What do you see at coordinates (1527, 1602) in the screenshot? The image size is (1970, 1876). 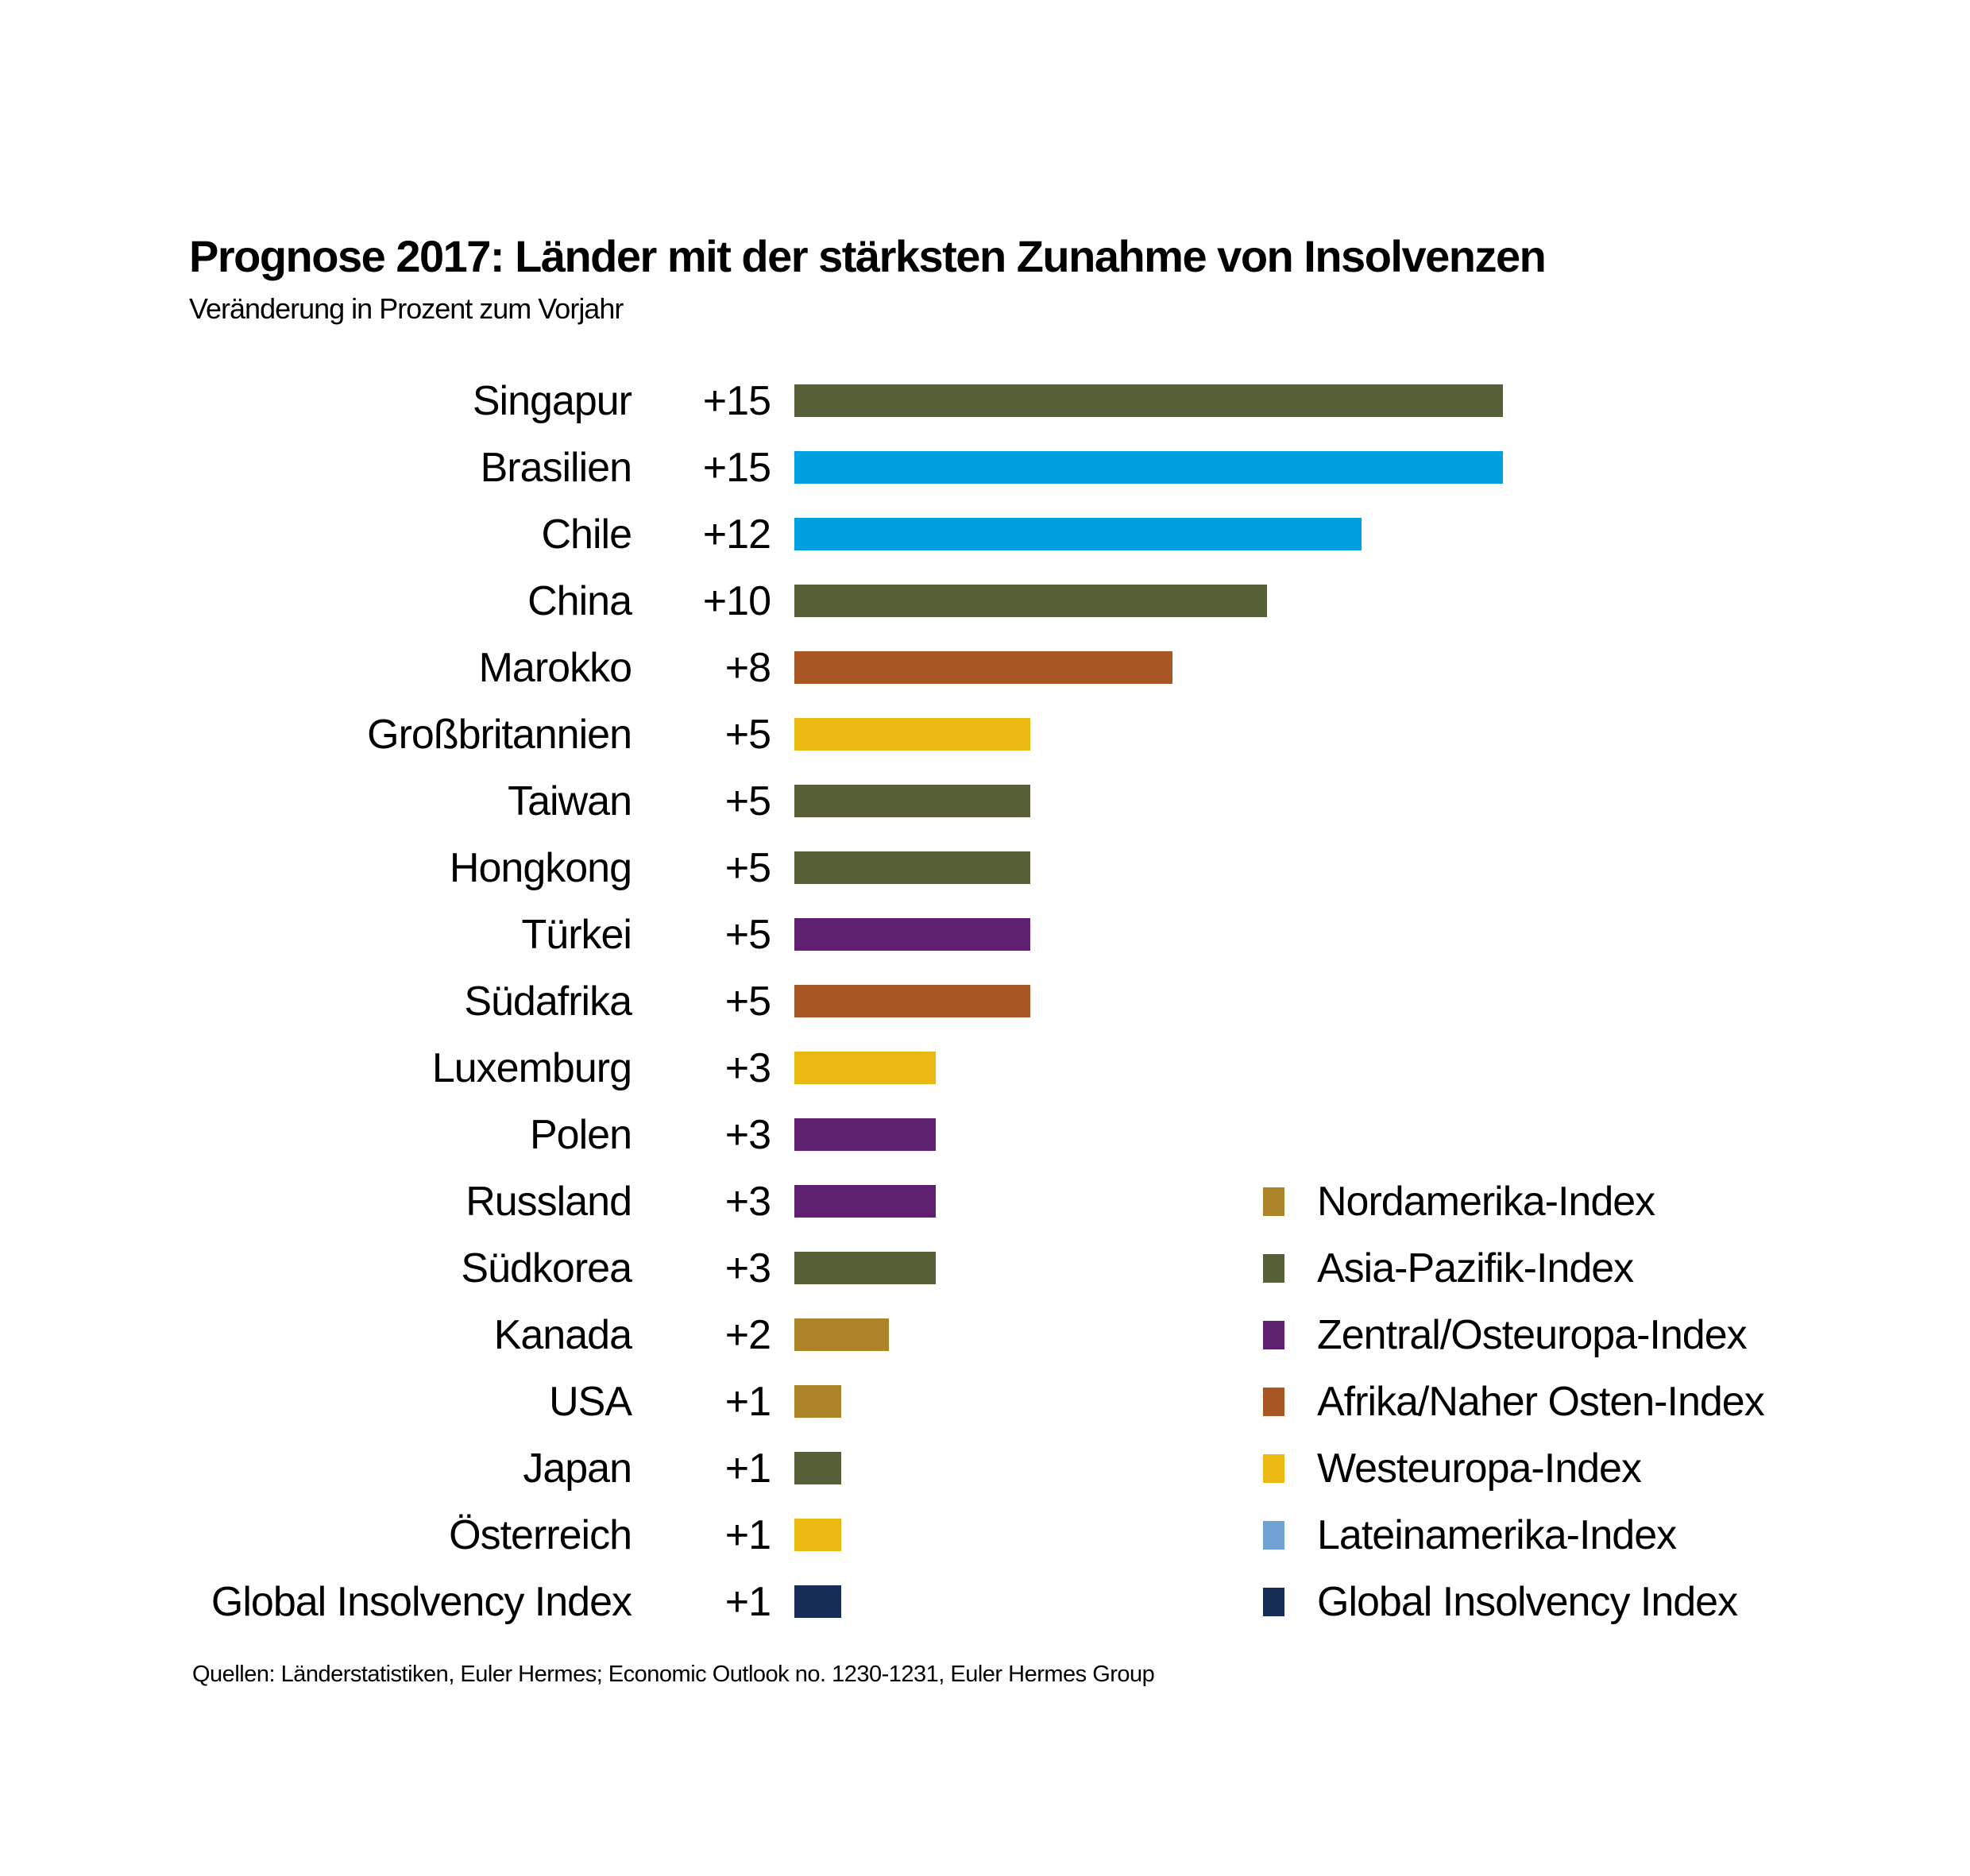 I see `legend-label: Global Insolvency Index` at bounding box center [1527, 1602].